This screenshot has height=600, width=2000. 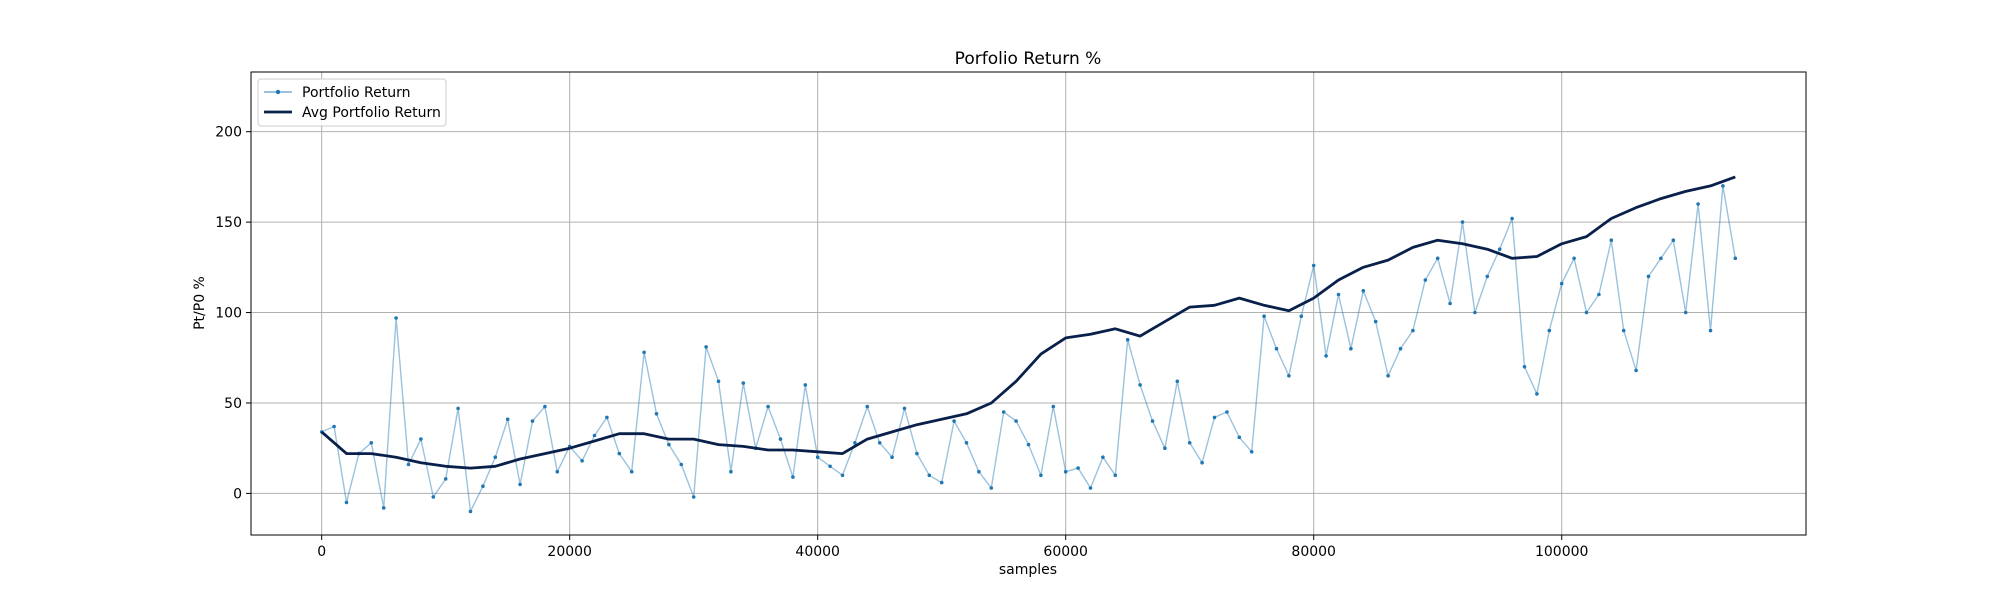 I want to click on legend-portfolio-marker, so click(x=278, y=92).